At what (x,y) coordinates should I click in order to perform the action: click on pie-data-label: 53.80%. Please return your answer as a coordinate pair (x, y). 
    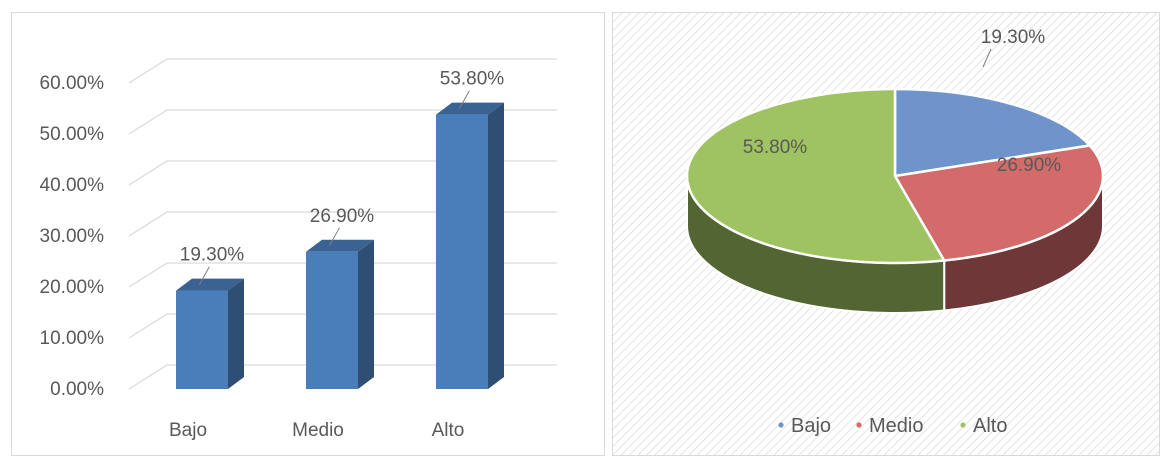
    Looking at the image, I should click on (775, 147).